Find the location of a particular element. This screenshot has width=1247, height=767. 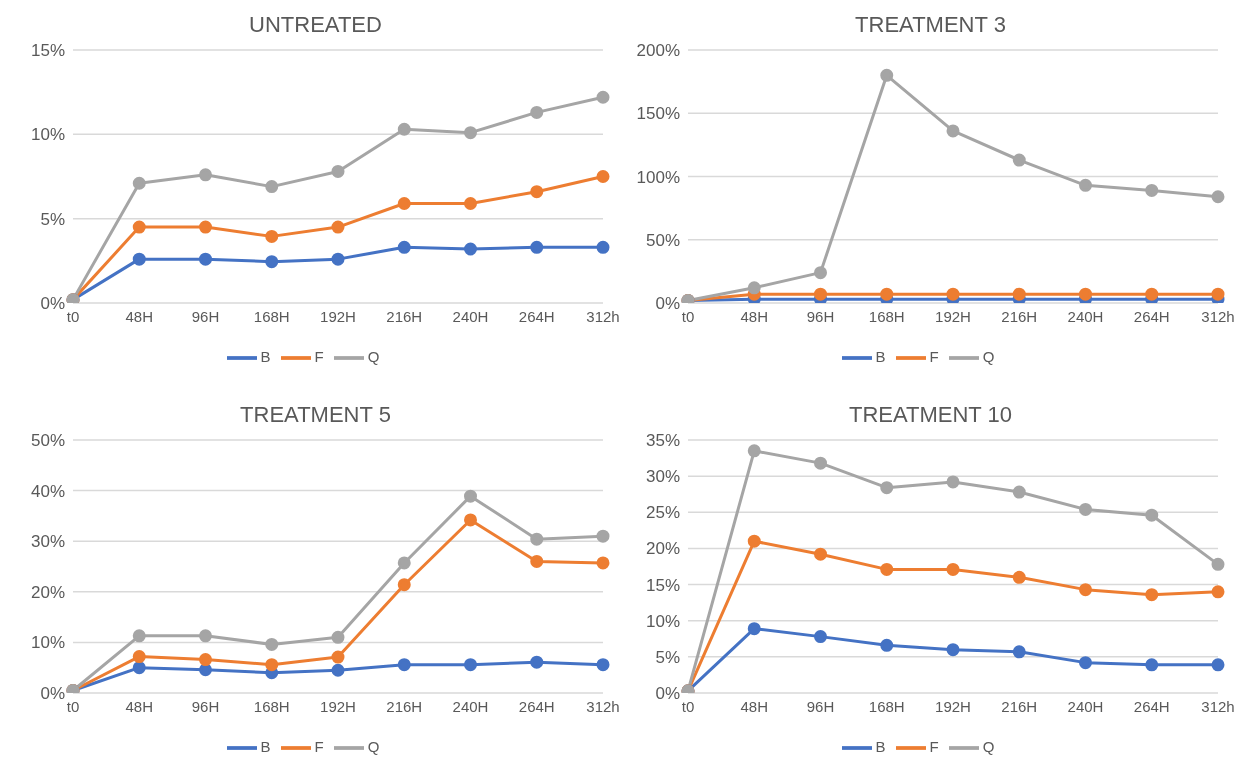

y-tick-label: 15% is located at coordinates (47, 51).